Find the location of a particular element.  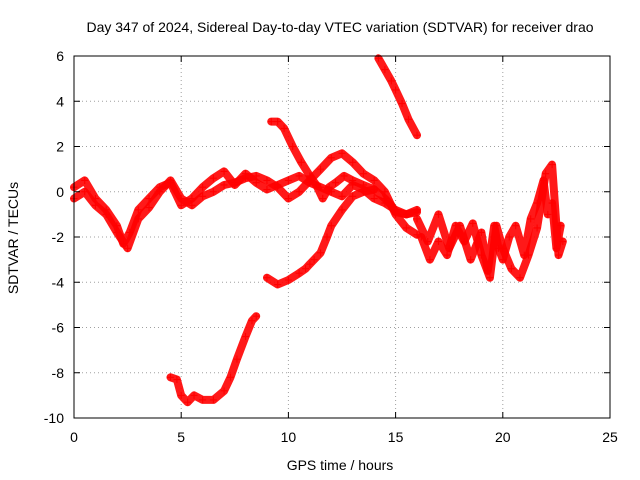

y-tick-label: 6 is located at coordinates (60, 56).